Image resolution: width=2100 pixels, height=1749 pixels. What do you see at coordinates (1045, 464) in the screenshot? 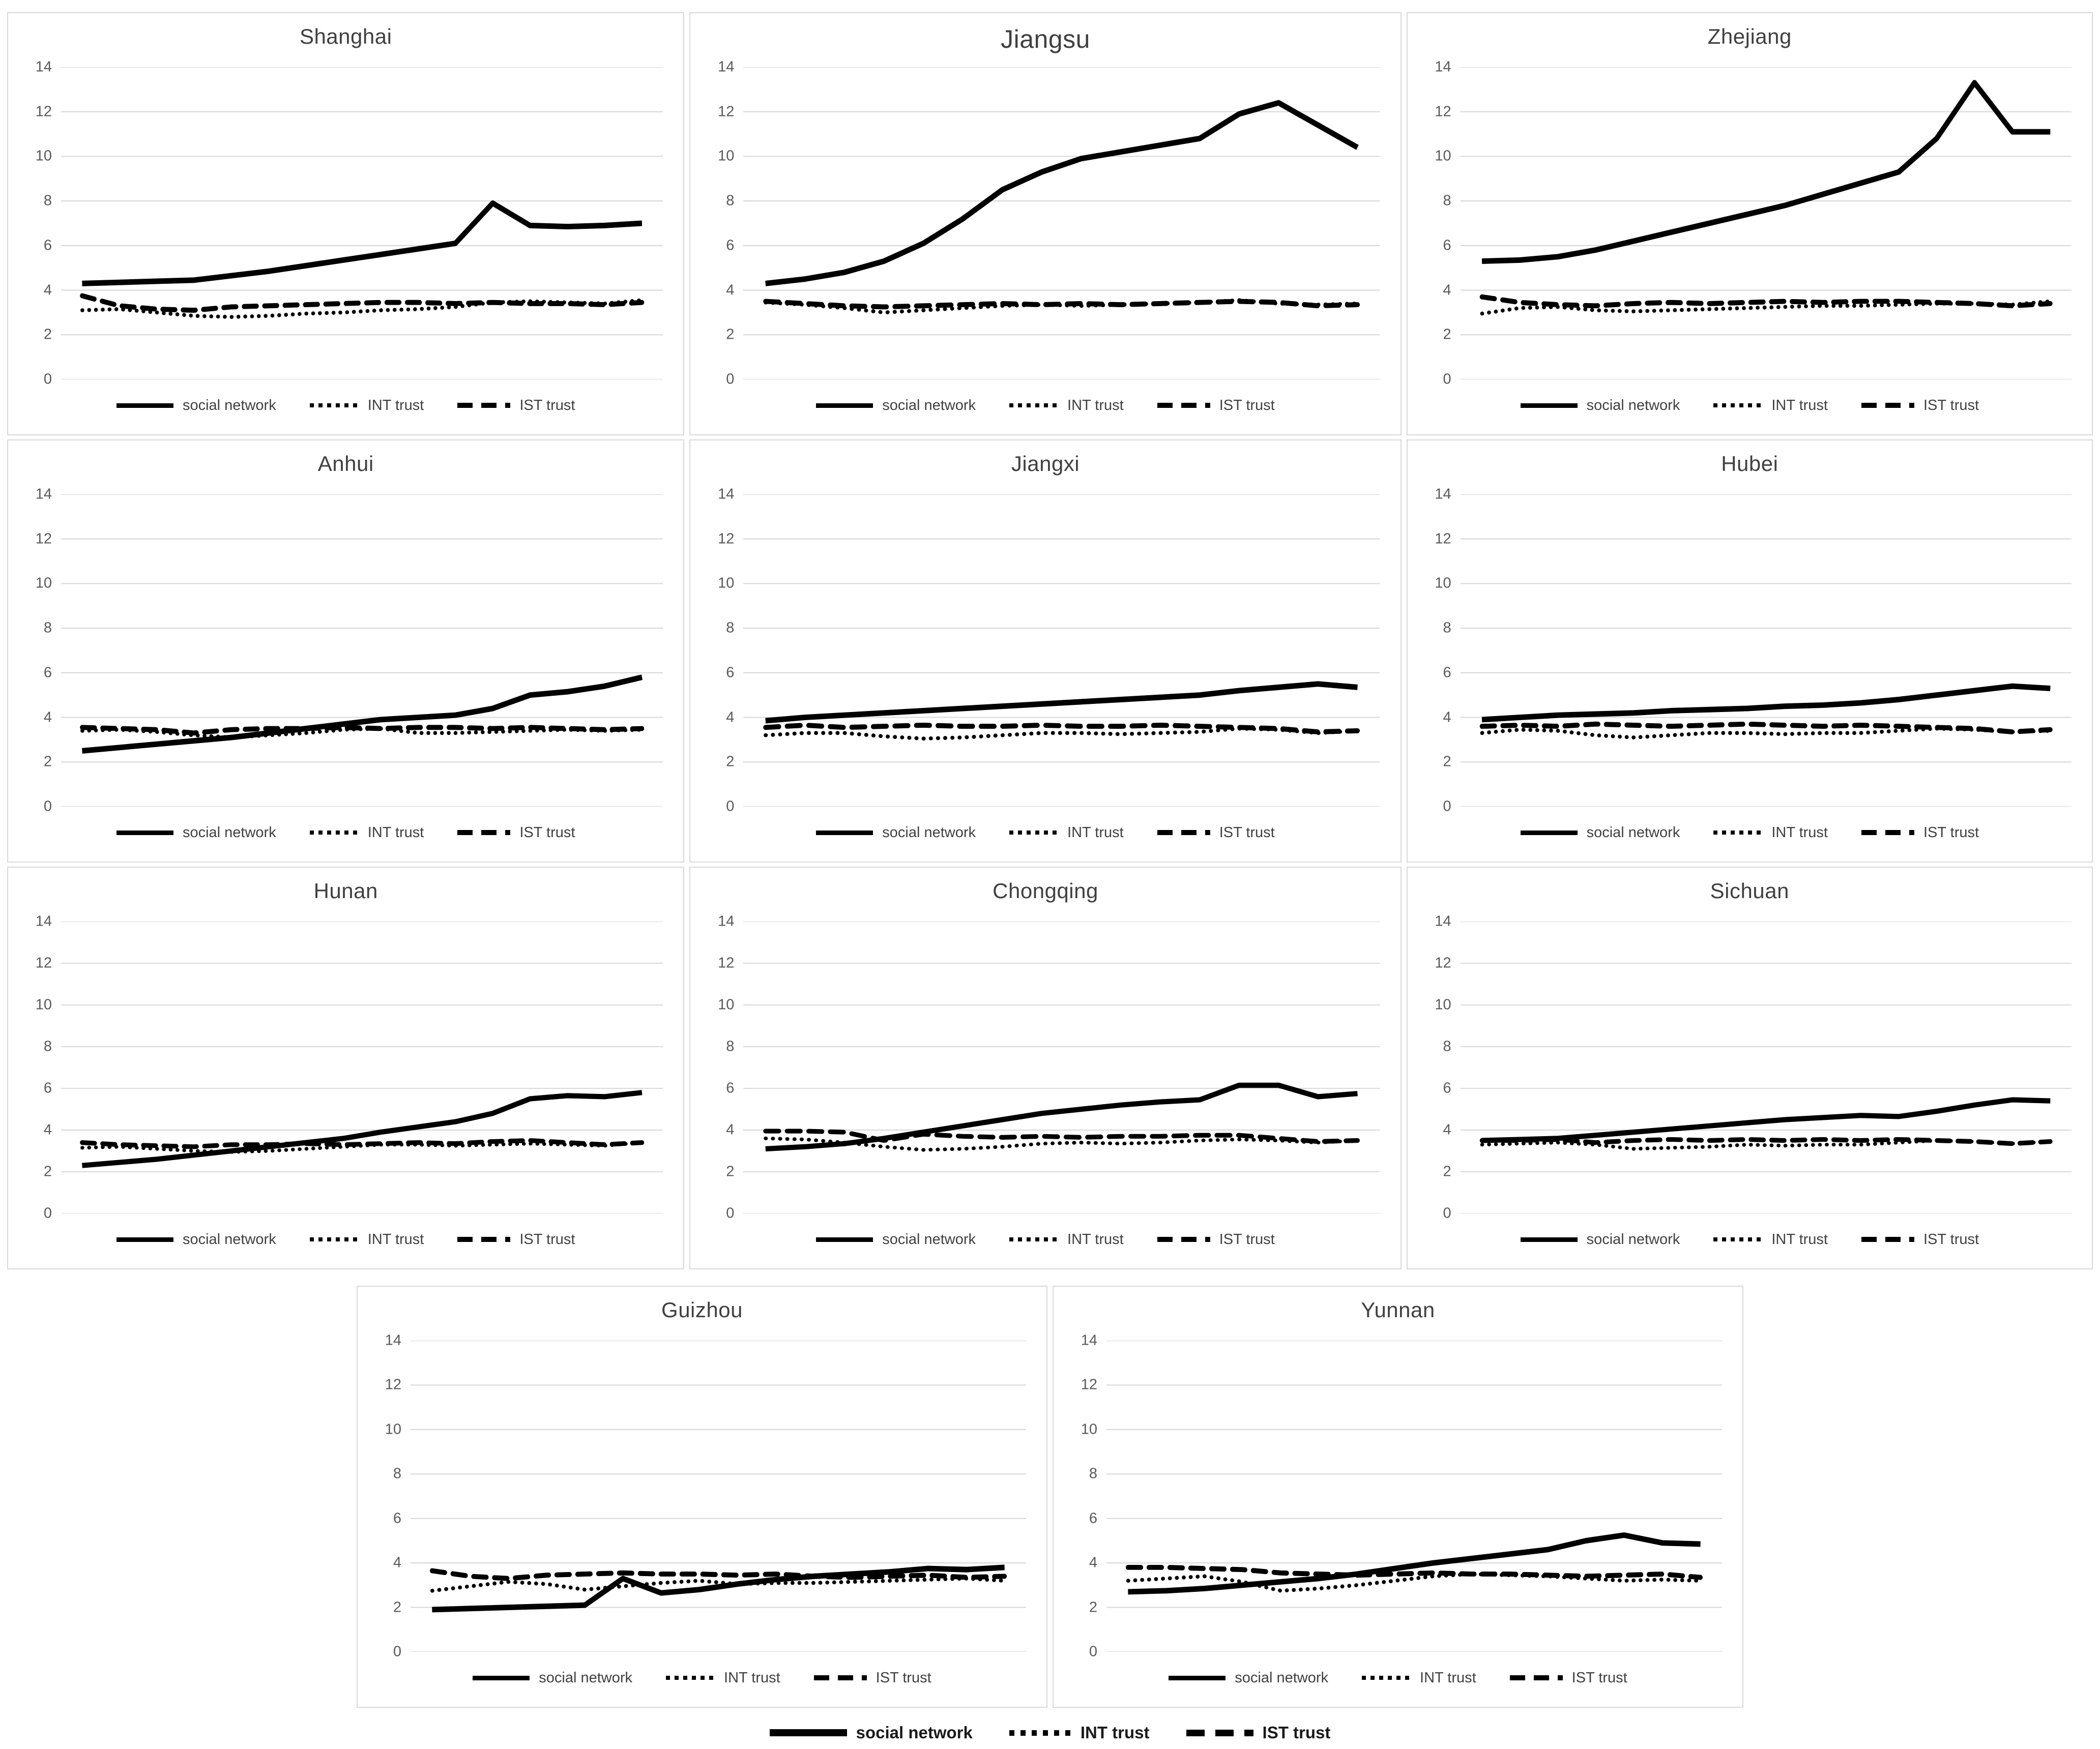
I see `panel-title: Jiangxi` at bounding box center [1045, 464].